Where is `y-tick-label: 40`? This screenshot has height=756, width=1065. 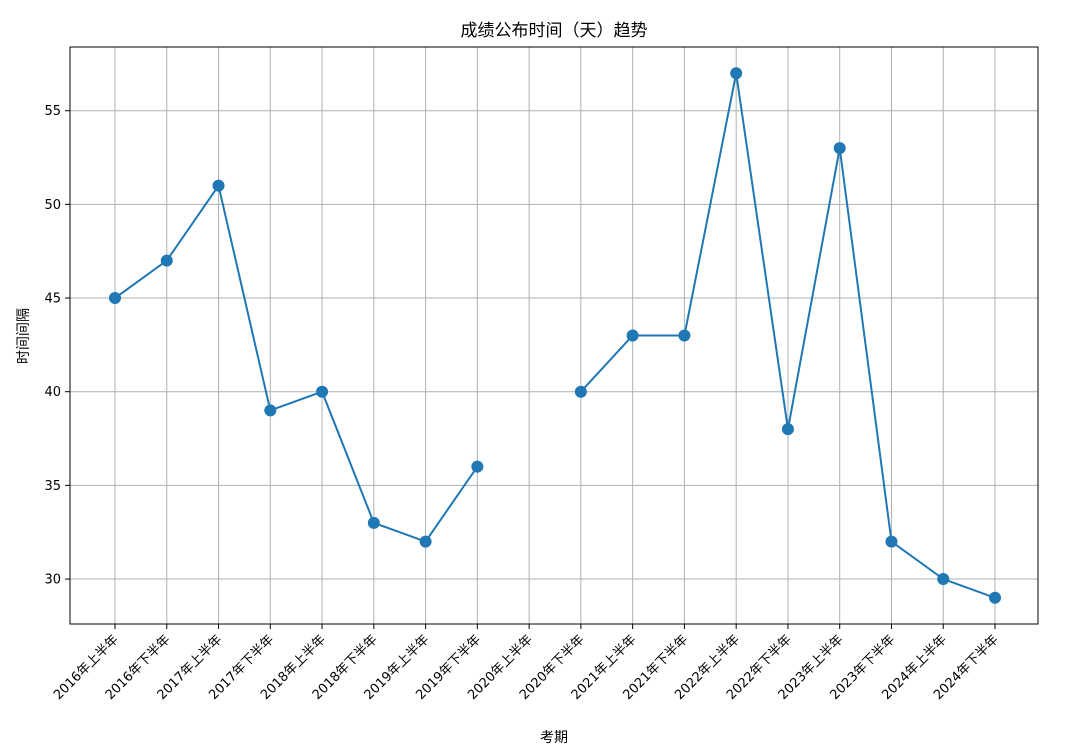
y-tick-label: 40 is located at coordinates (52, 392).